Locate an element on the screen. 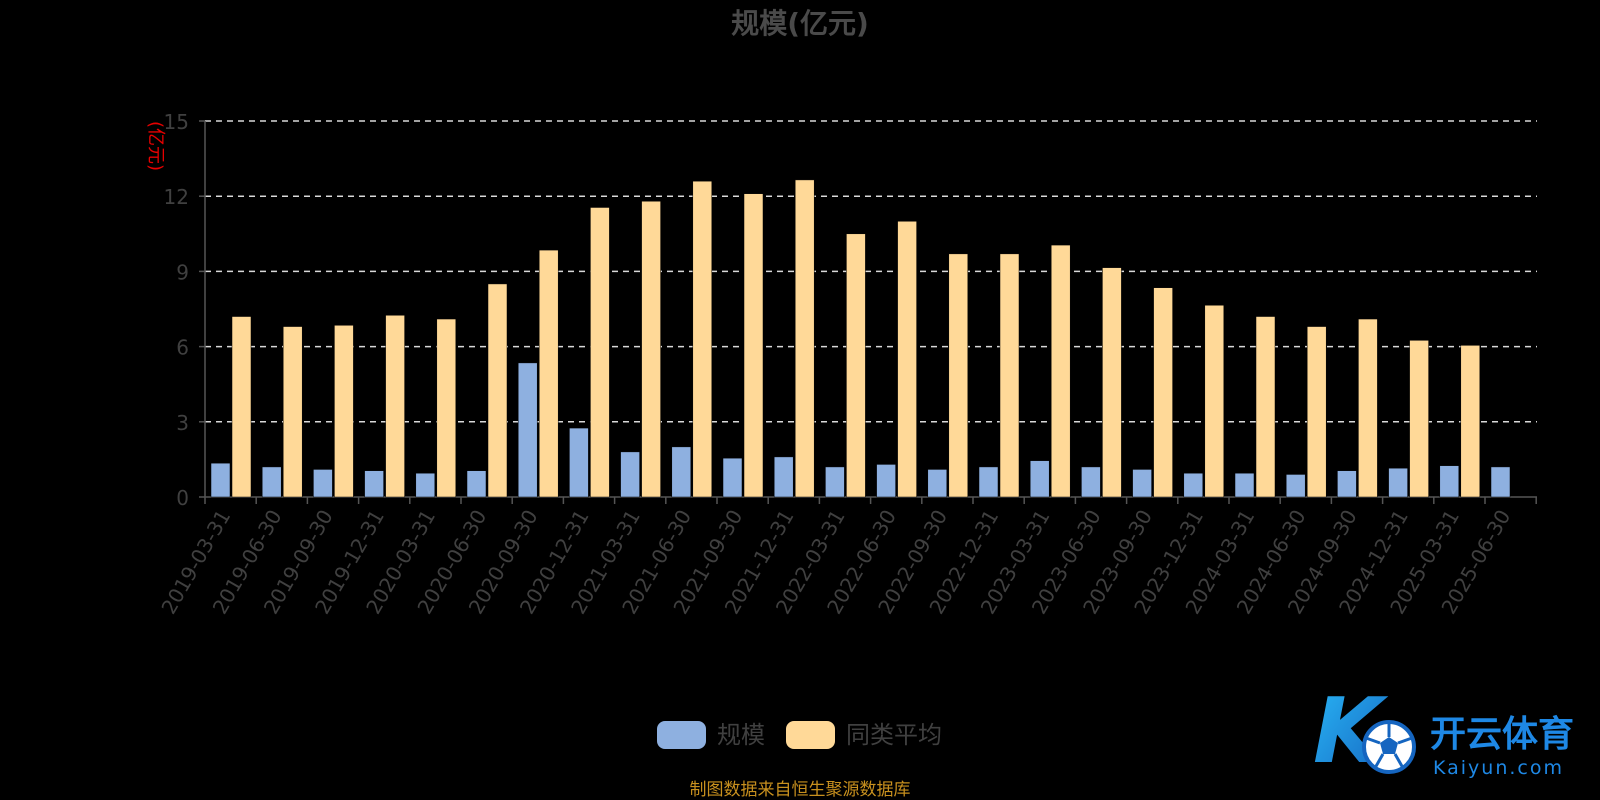 This screenshot has width=1600, height=800. legend-swatch-peer-average is located at coordinates (810, 735).